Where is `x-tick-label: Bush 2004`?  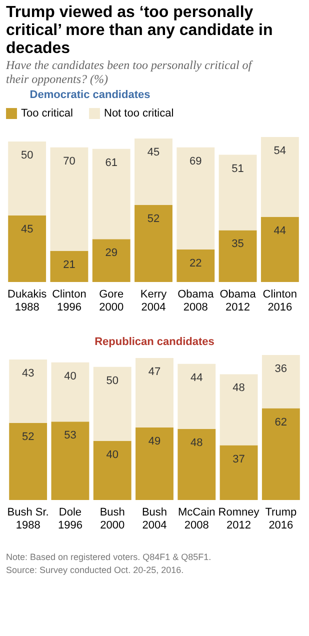
x-tick-label: Bush 2004 is located at coordinates (155, 519).